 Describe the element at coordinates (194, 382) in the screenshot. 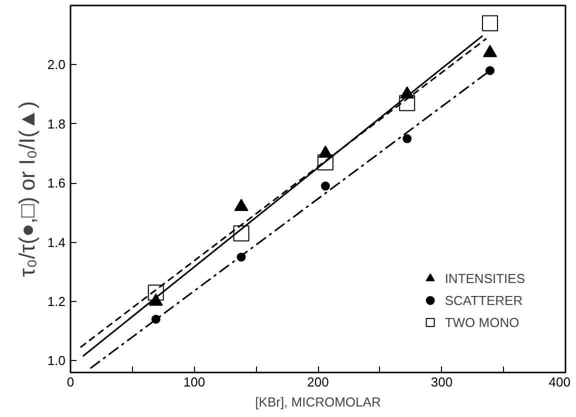

I see `x-tick-label: 100` at that location.